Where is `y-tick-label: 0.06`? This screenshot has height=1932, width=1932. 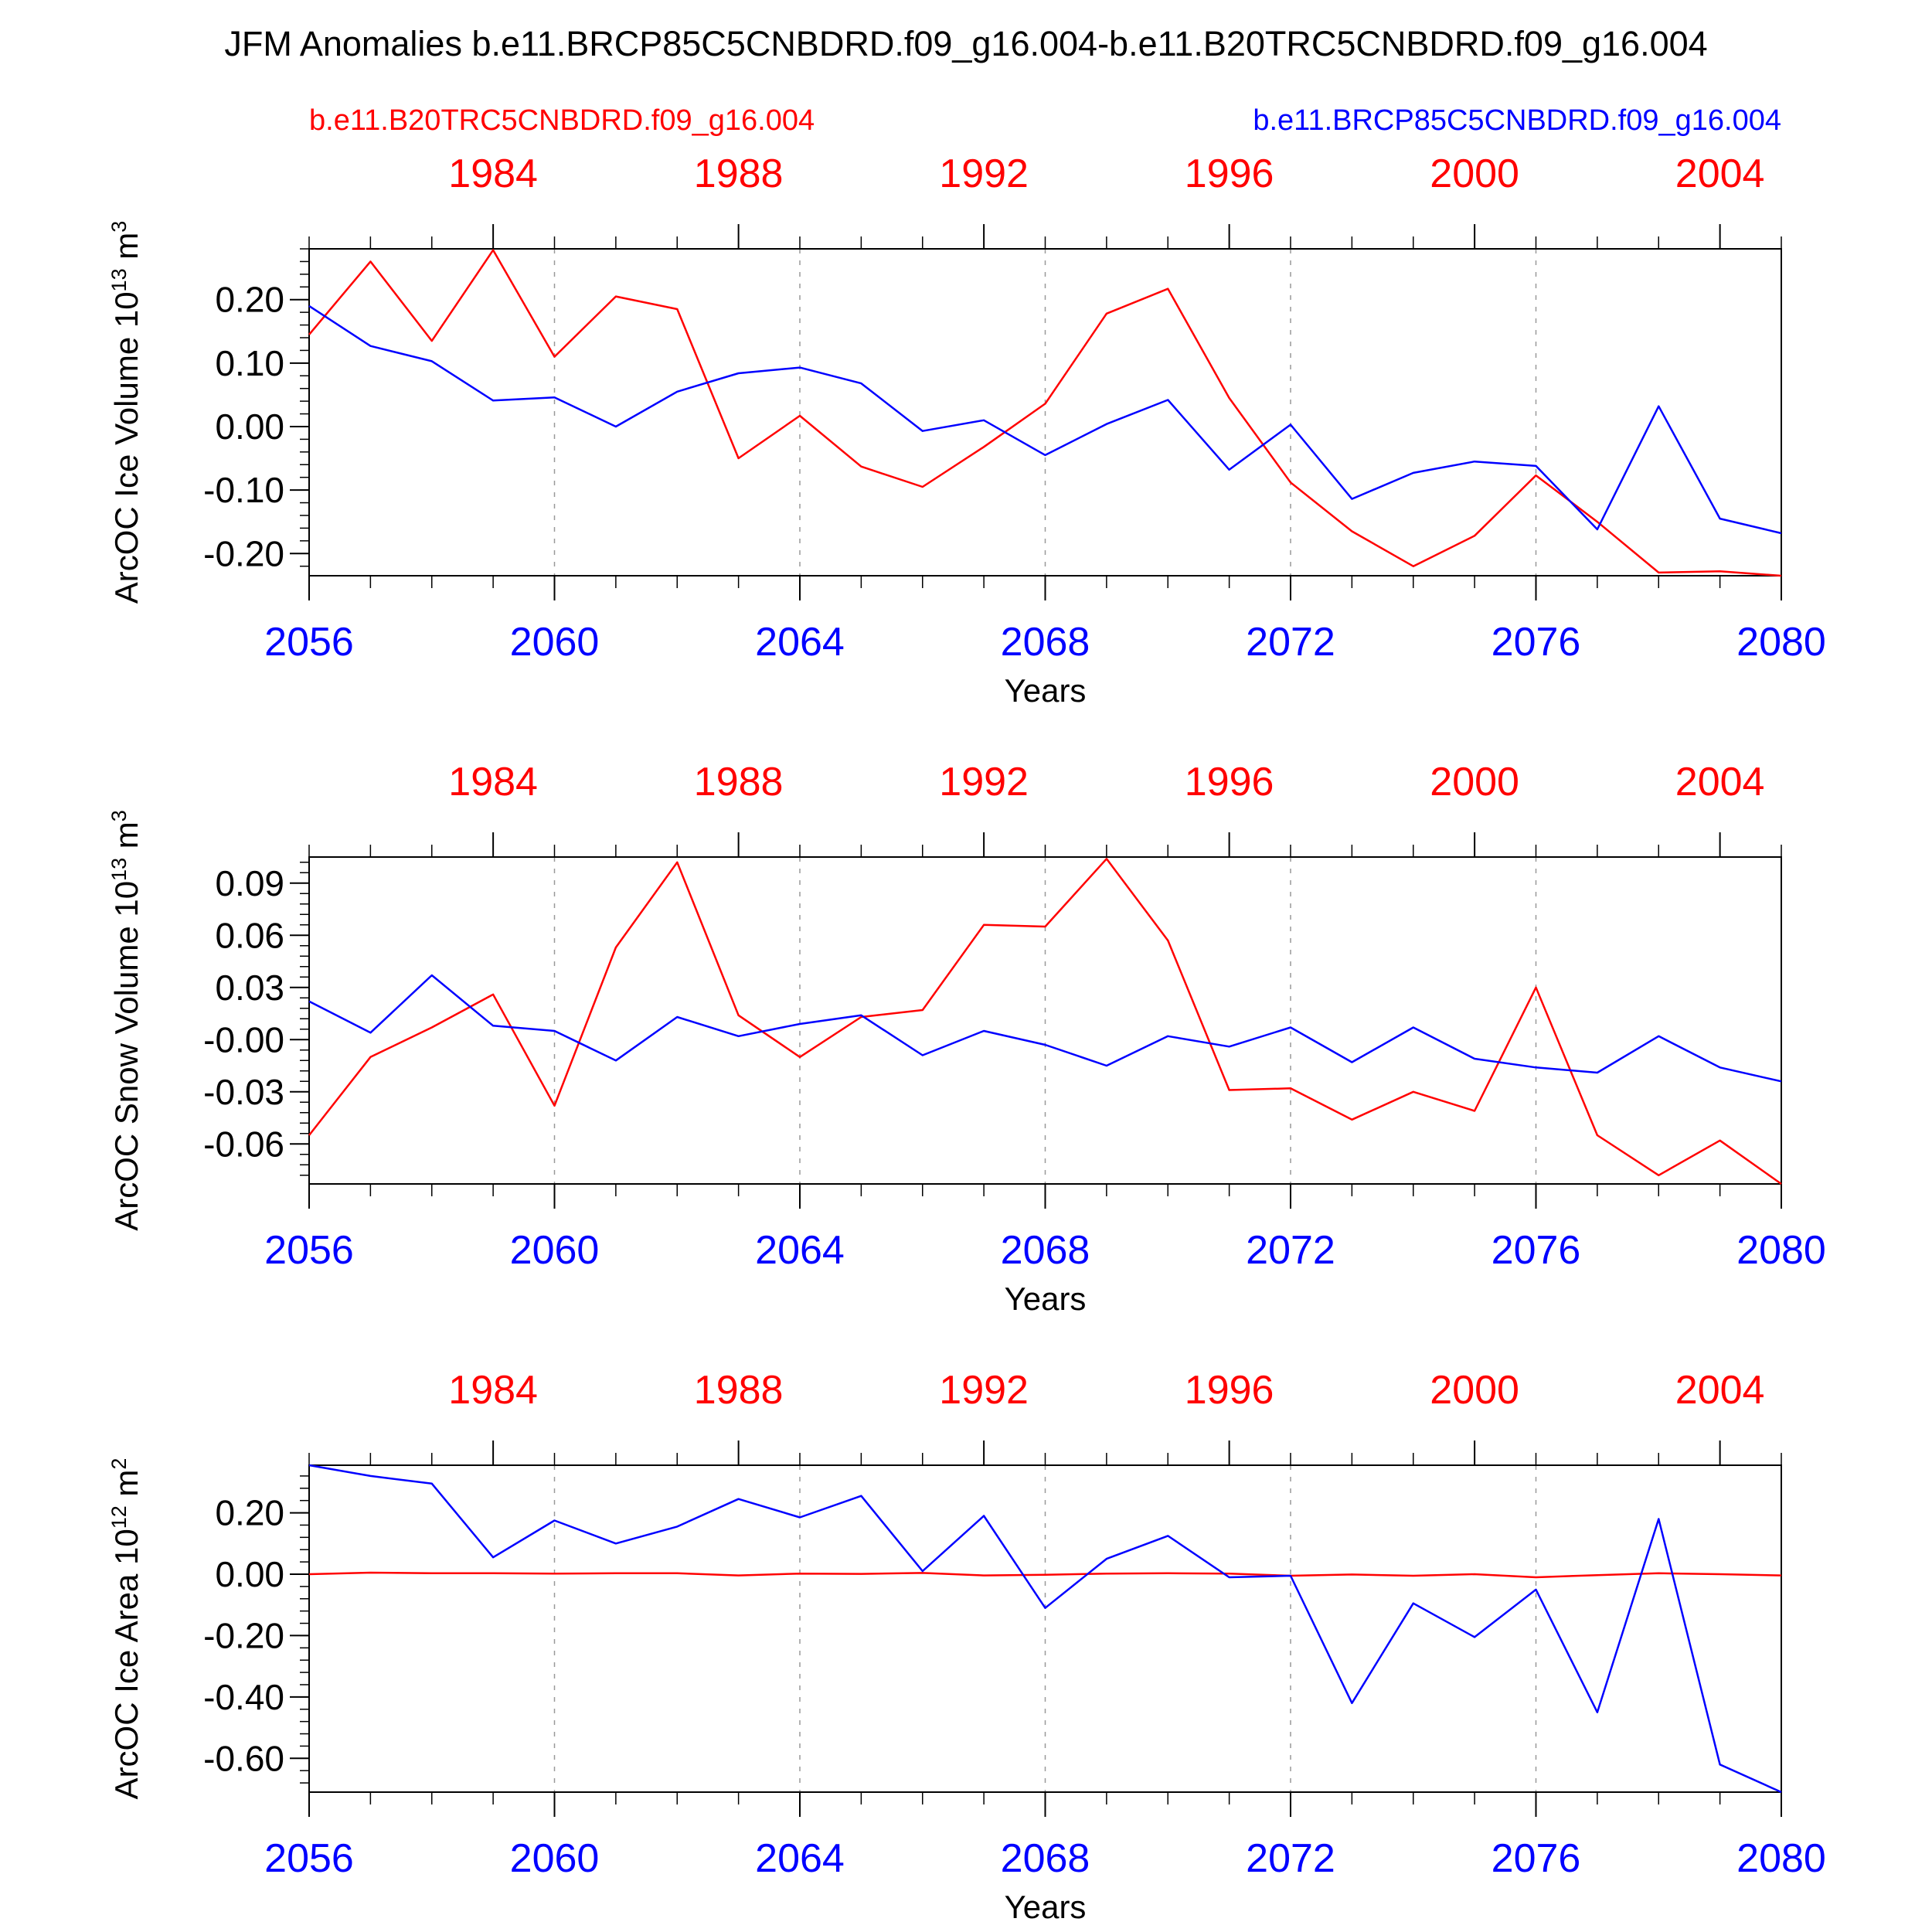
y-tick-label: 0.06 is located at coordinates (250, 935).